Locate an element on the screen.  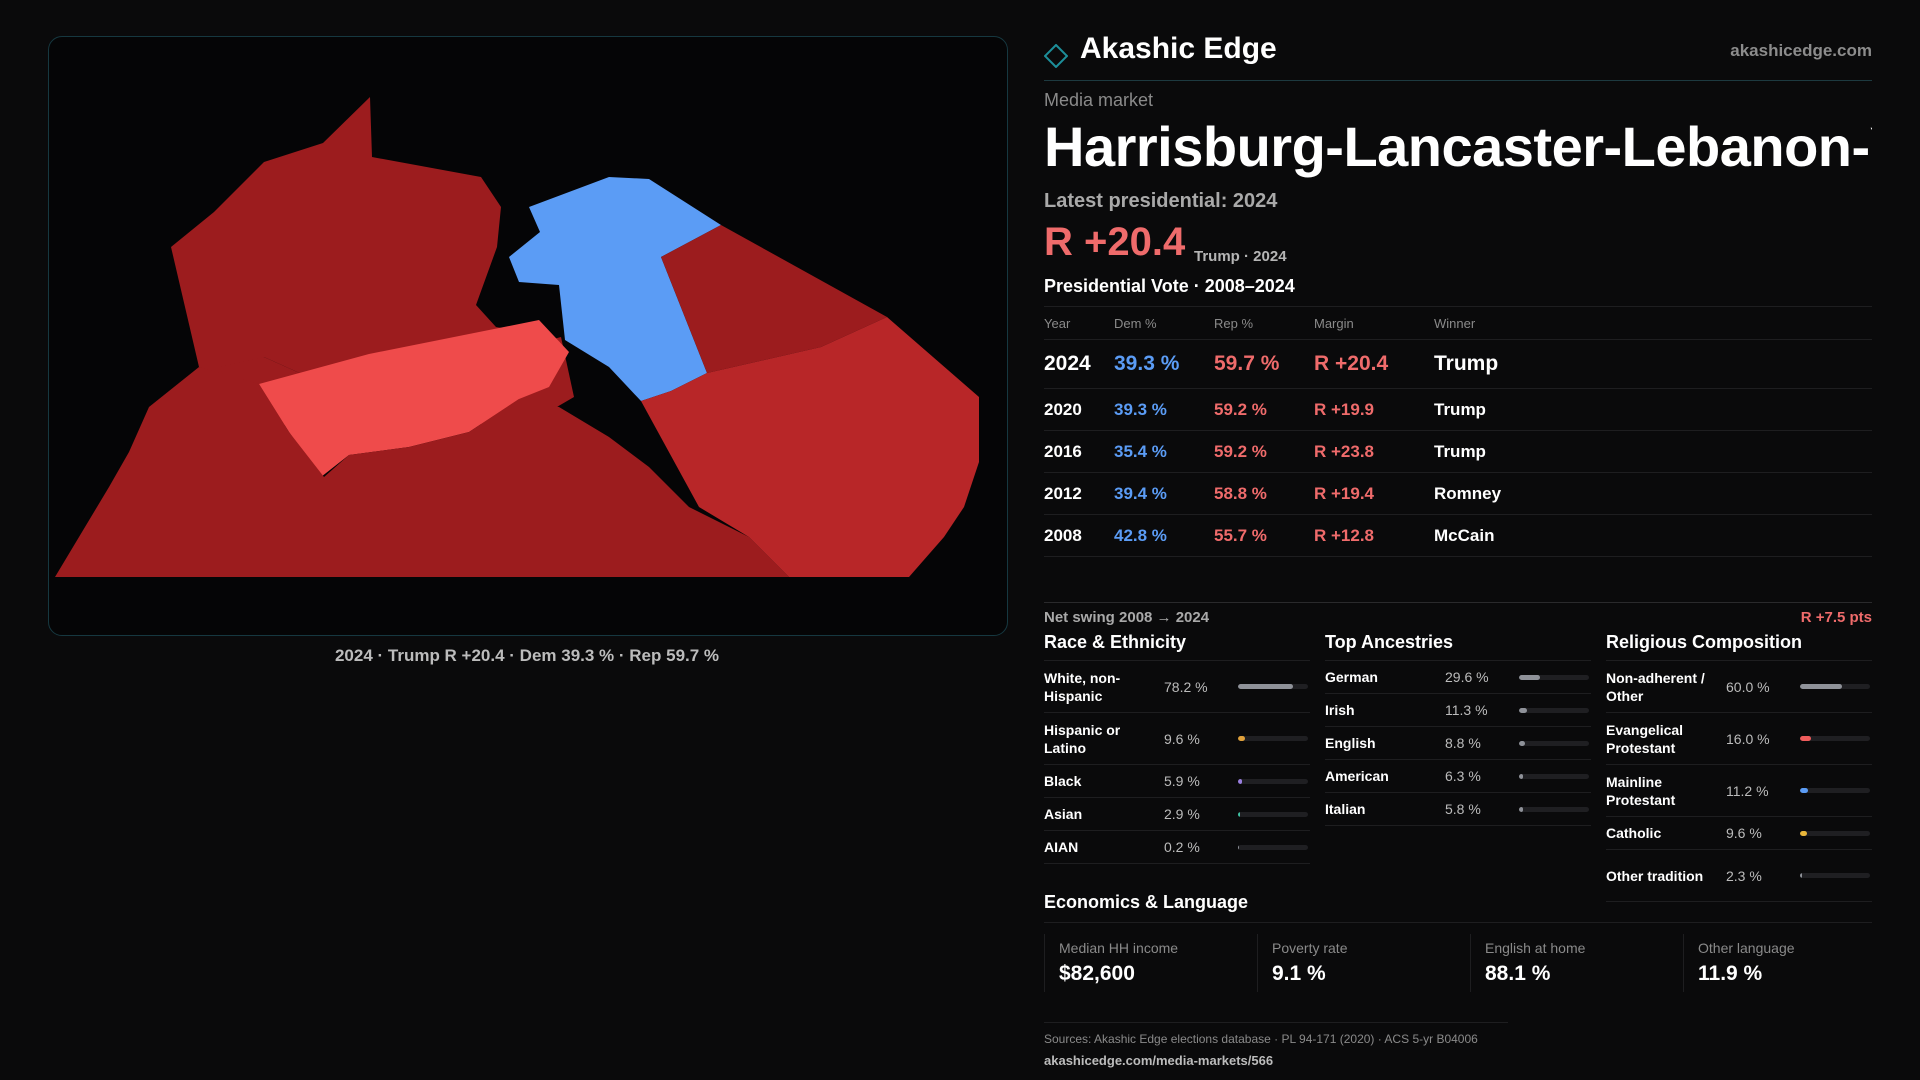
list-item: German 29.6 % is located at coordinates (1458, 677).